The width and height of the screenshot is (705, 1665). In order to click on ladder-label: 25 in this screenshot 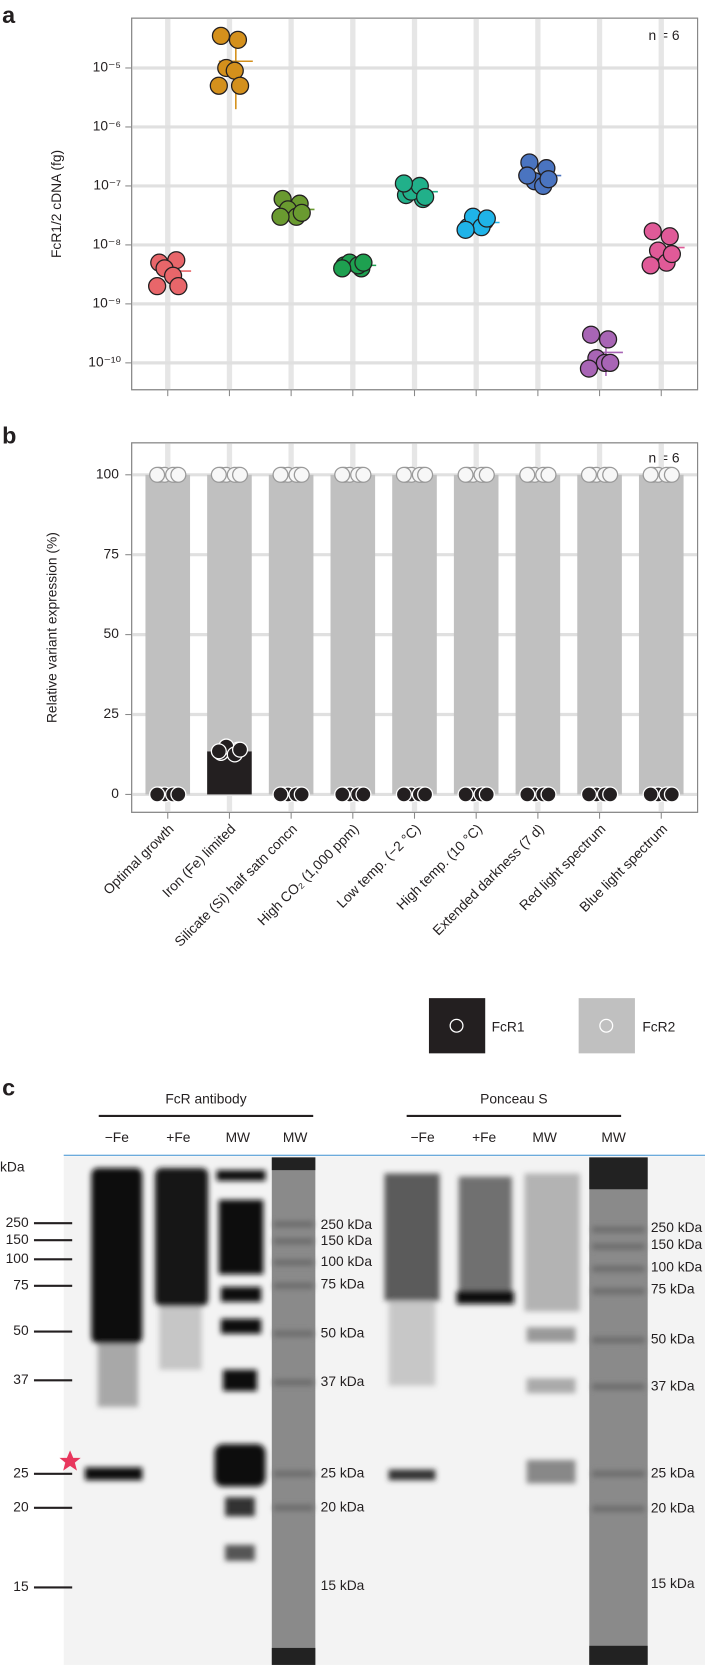, I will do `click(21, 1472)`.